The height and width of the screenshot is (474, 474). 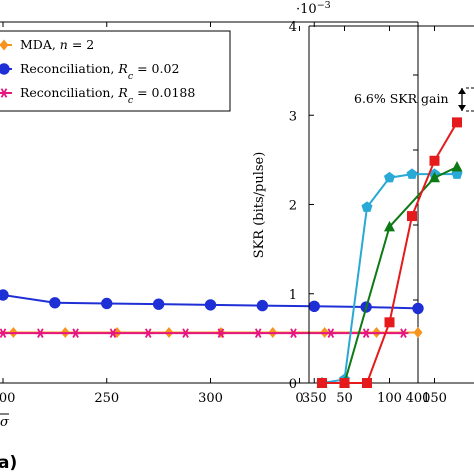 What do you see at coordinates (107, 95) in the screenshot?
I see `legend-entry-label: Reconciliation, Rc = 0.0188` at bounding box center [107, 95].